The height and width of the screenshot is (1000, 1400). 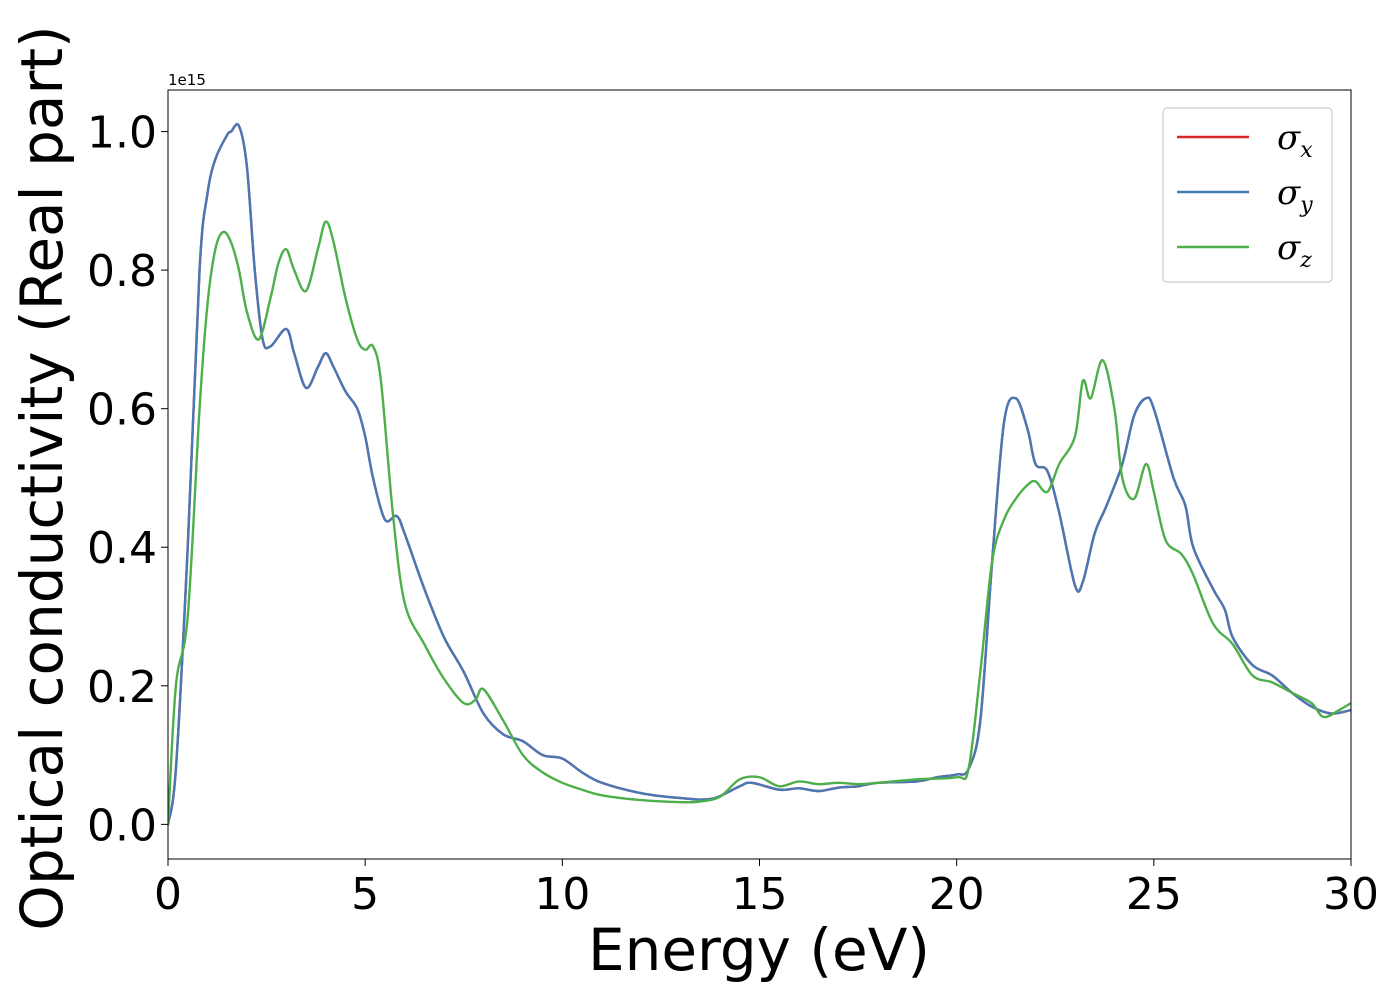 What do you see at coordinates (1295, 195) in the screenshot?
I see `legend-label-y: σy` at bounding box center [1295, 195].